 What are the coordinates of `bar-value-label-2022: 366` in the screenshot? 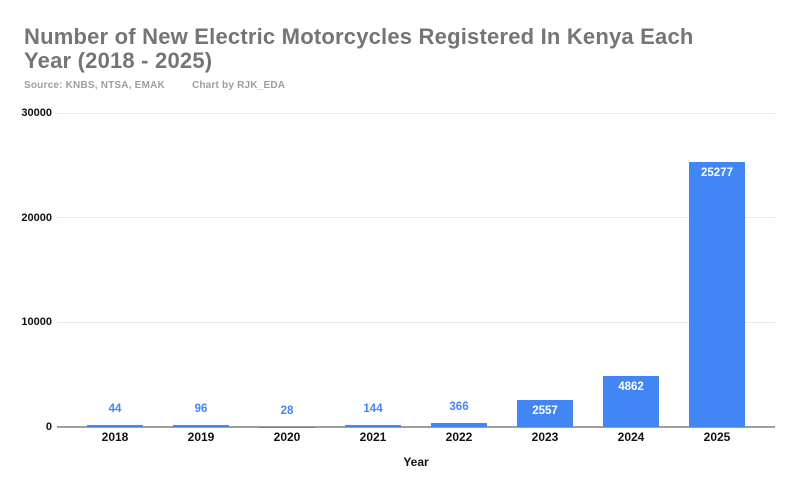 It's located at (459, 407).